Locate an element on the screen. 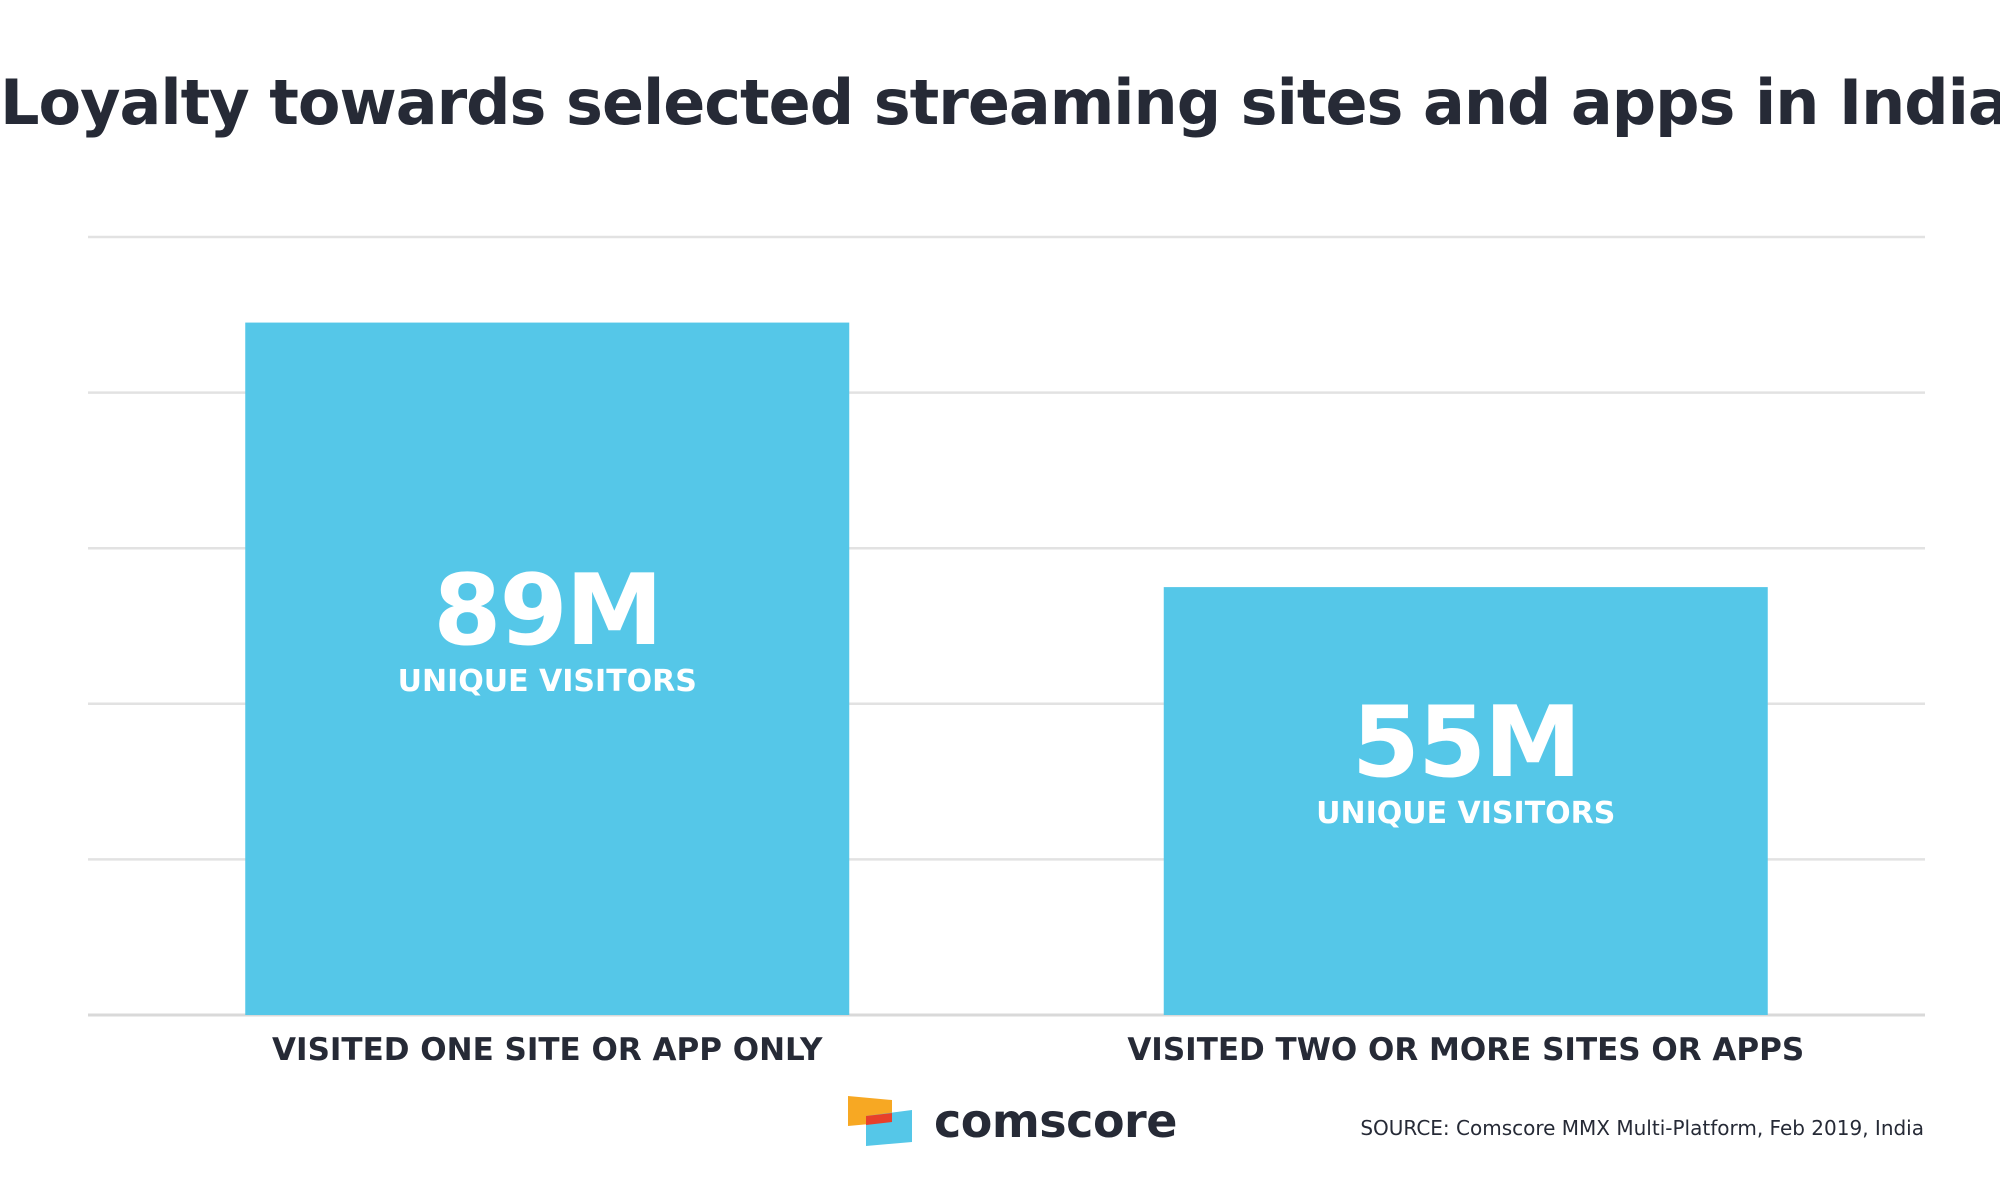 The image size is (2000, 1179). comscore-logo-icon is located at coordinates (881, 1121).